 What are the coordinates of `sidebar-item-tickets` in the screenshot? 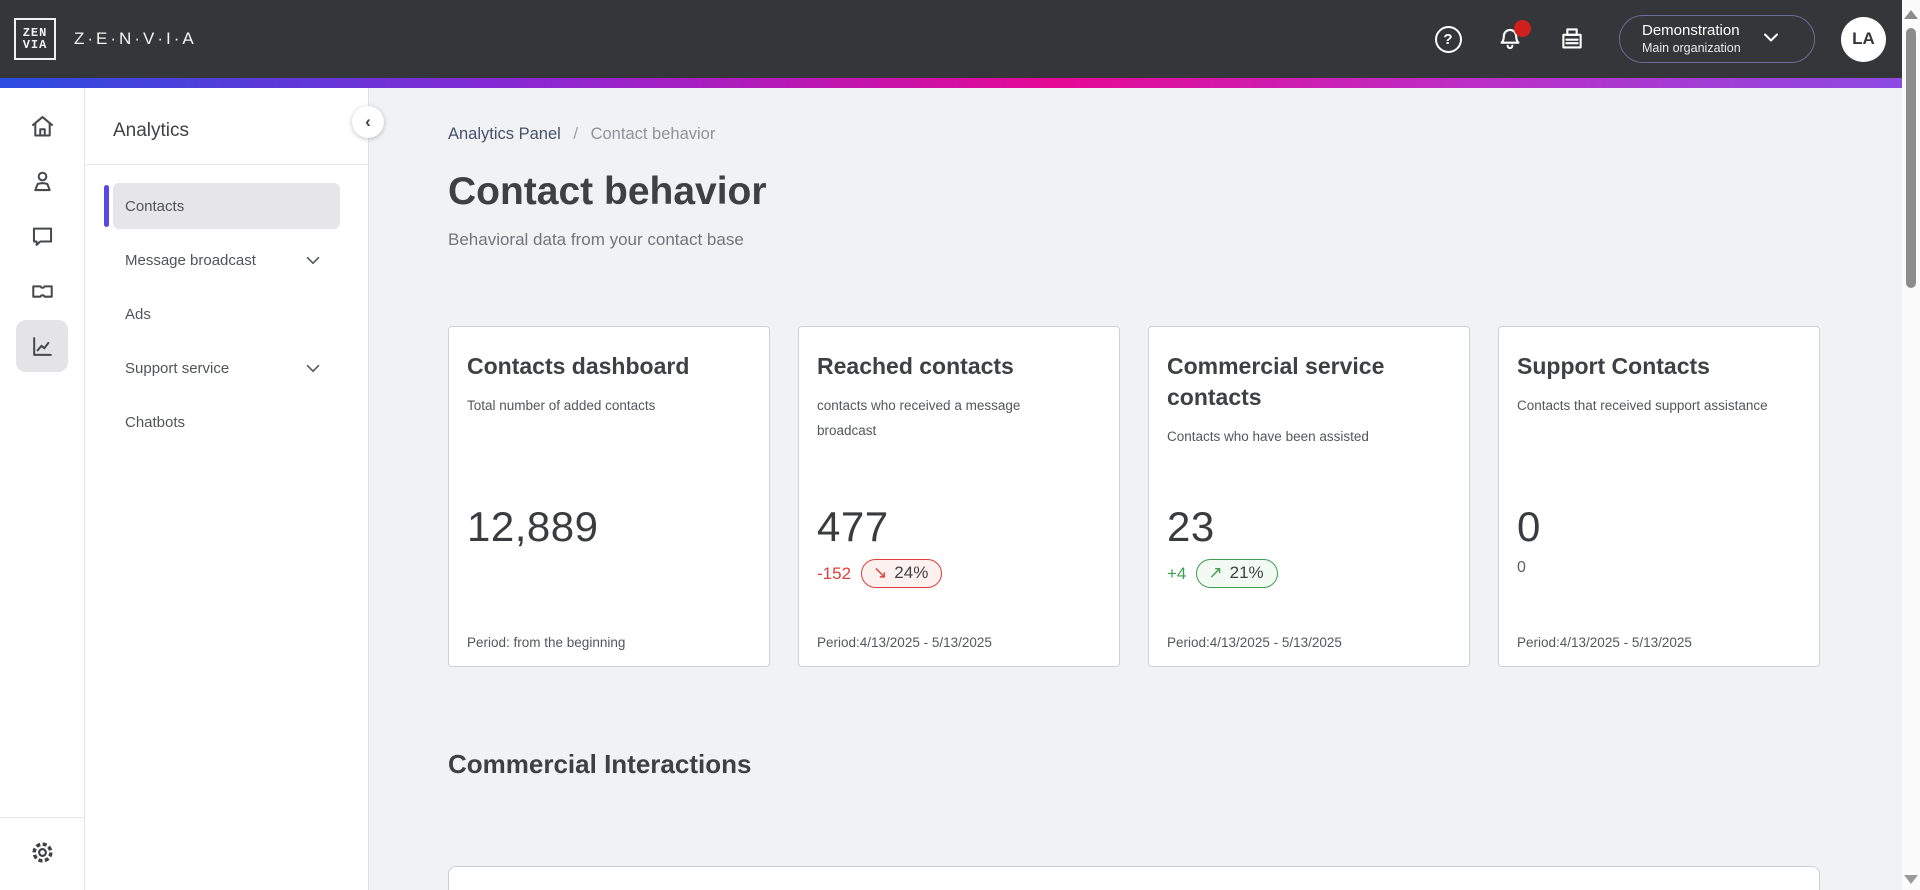 It's located at (42, 291).